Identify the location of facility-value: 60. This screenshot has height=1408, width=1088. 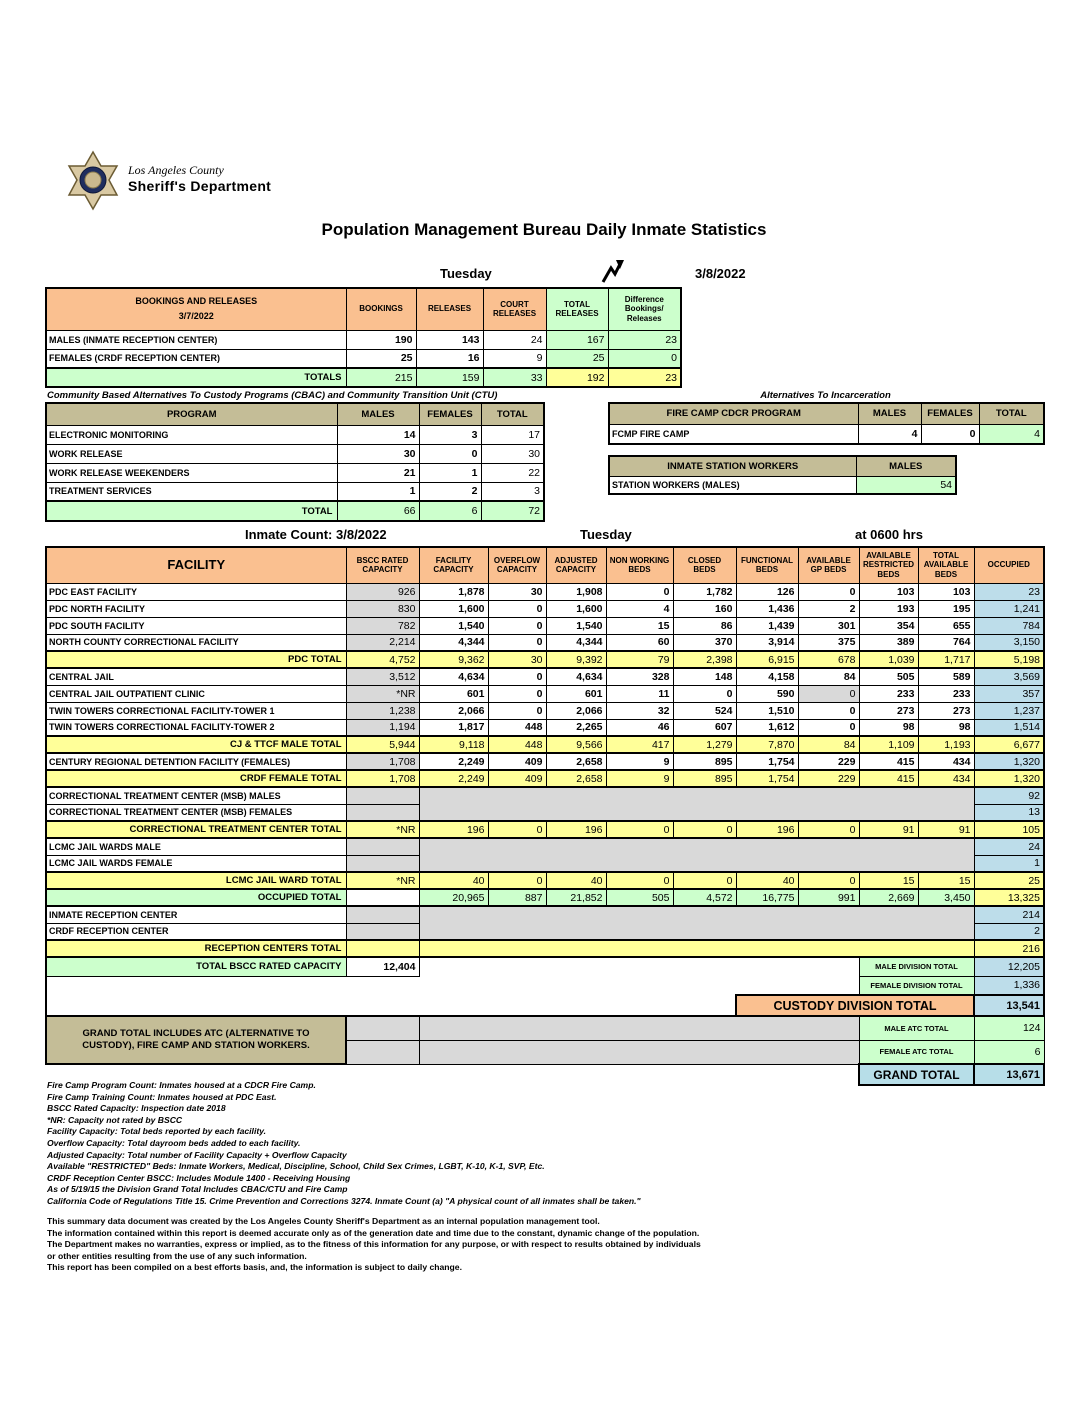
(639, 642).